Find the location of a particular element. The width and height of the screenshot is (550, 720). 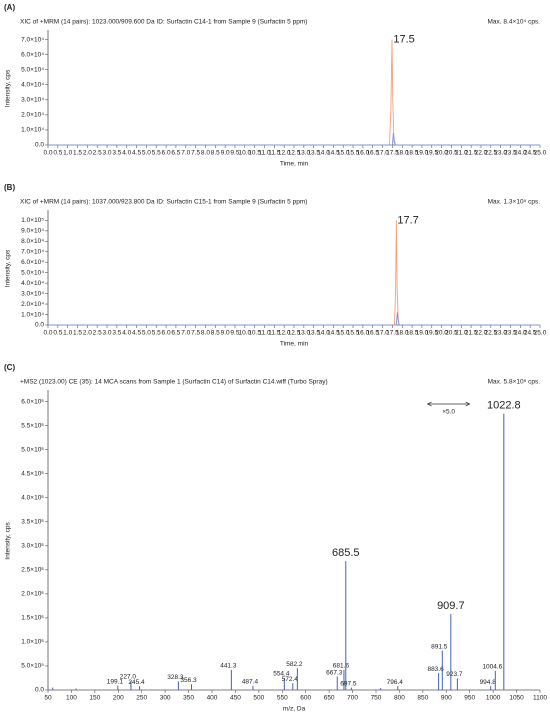

x-tick-label: 8.0 is located at coordinates (205, 153).